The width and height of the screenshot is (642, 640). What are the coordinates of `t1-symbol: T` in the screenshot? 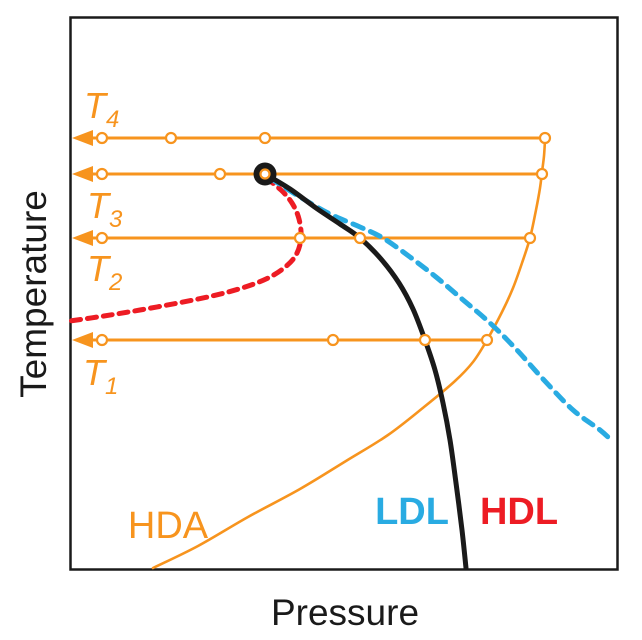 It's located at (95, 372).